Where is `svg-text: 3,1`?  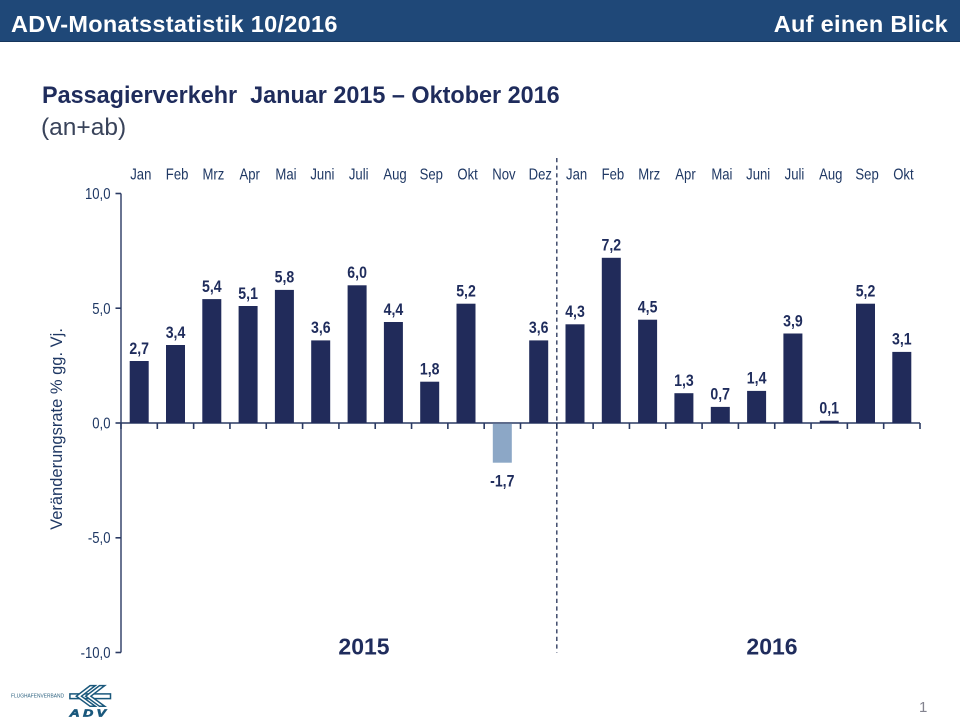 svg-text: 3,1 is located at coordinates (902, 340).